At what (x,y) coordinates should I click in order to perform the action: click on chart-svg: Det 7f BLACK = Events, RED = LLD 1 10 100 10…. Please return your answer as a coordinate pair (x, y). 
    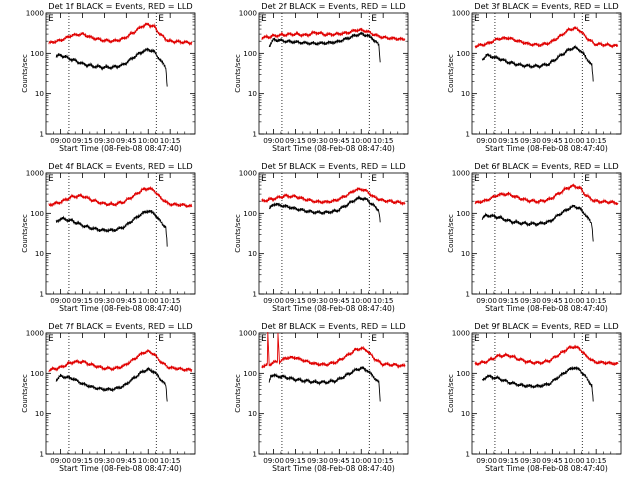
    Looking at the image, I should click on (108, 397).